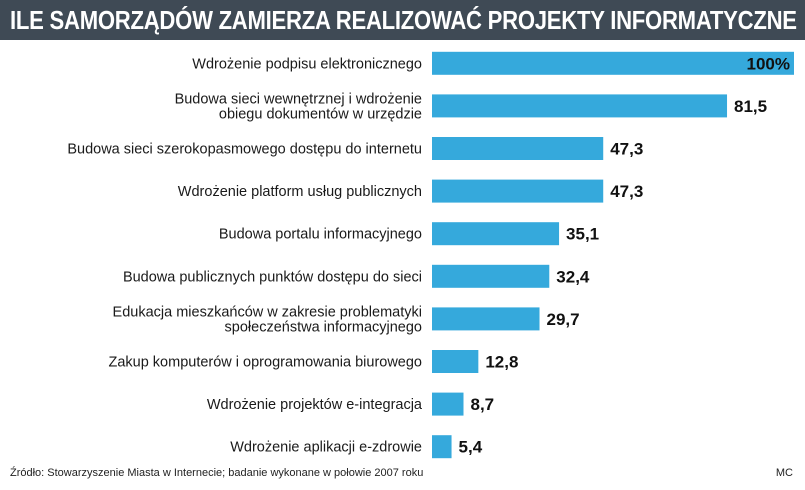 The image size is (805, 490). I want to click on value-label: 100%, so click(768, 63).